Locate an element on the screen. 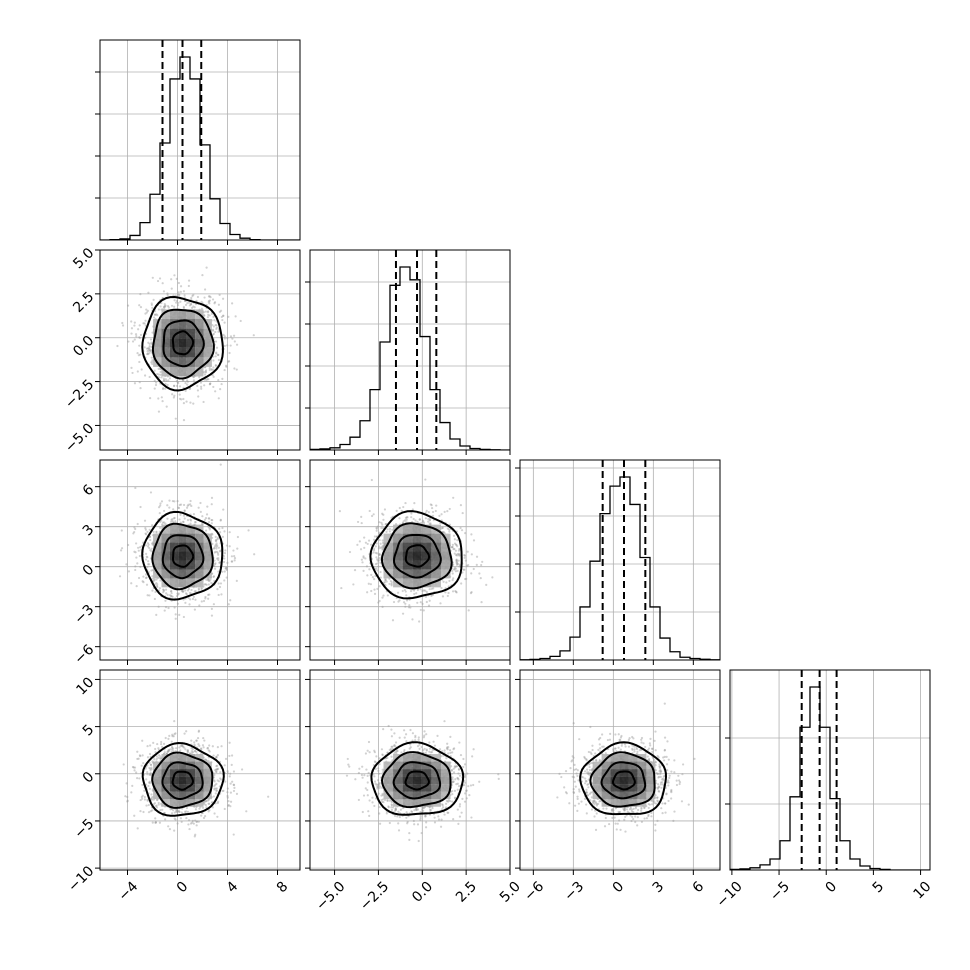  histogram-step is located at coordinates (620, 568).